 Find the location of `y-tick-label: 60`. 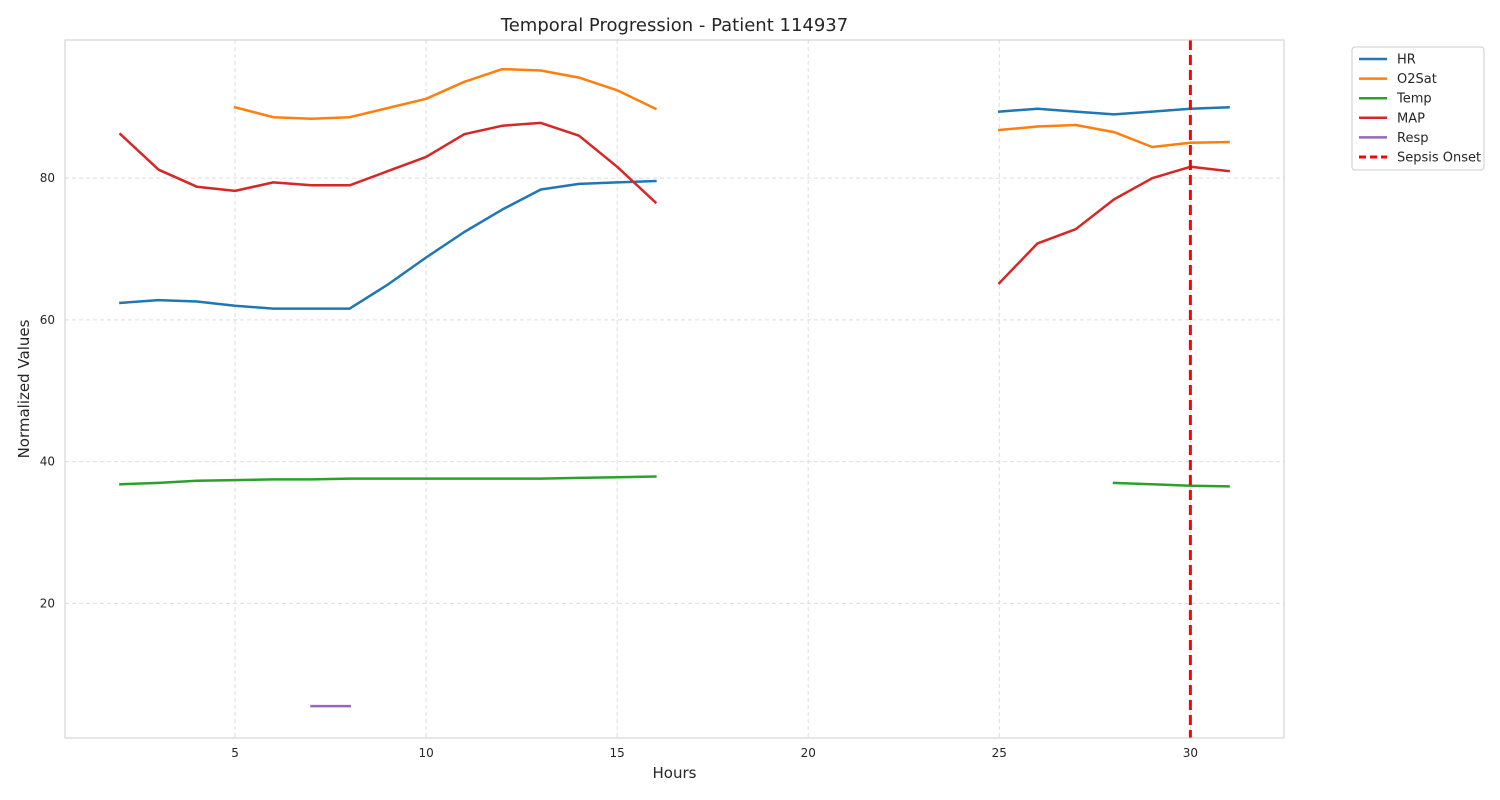

y-tick-label: 60 is located at coordinates (47, 320).